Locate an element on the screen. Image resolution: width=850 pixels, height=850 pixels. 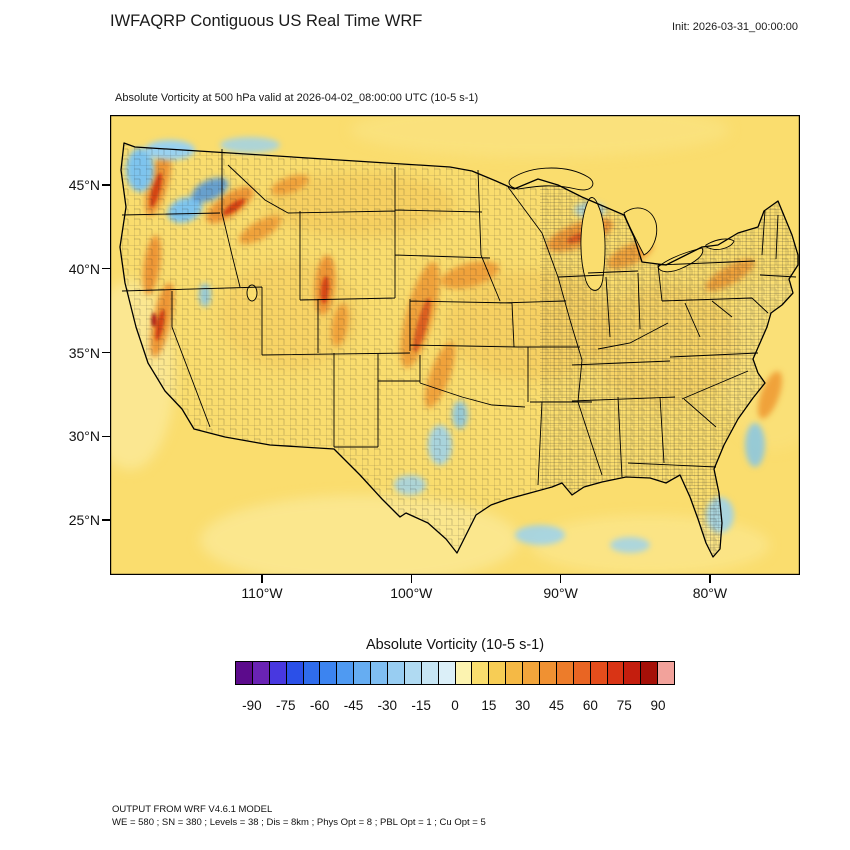
colorbar-tick-value: -90 is located at coordinates (252, 705).